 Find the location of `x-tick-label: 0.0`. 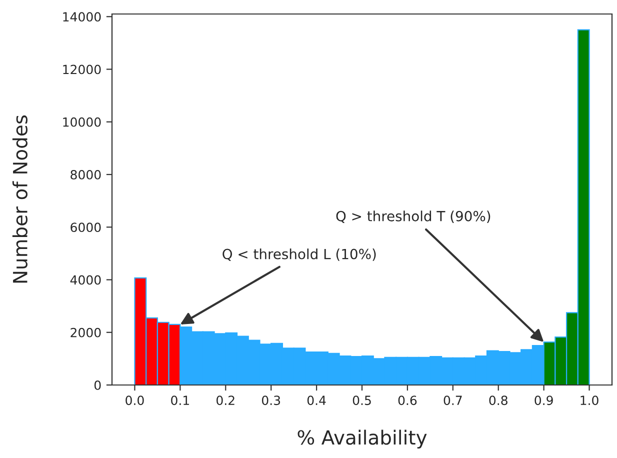

x-tick-label: 0.0 is located at coordinates (135, 401).